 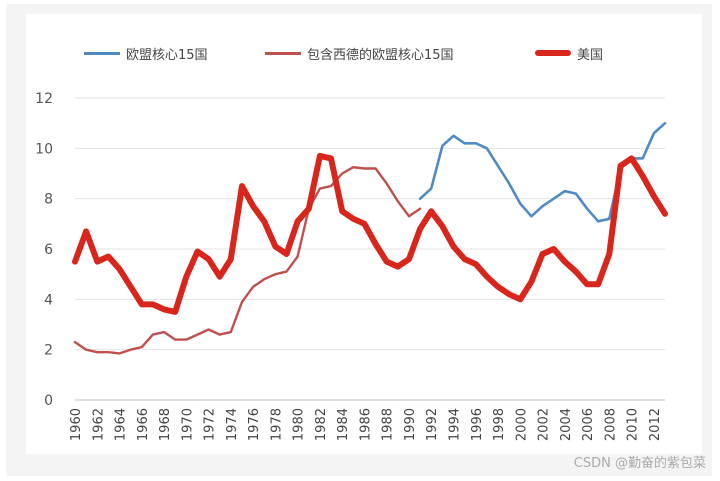 What do you see at coordinates (380, 55) in the screenshot?
I see `legend-label-eu15-west-germany: 包含西德的欧盟核心15国` at bounding box center [380, 55].